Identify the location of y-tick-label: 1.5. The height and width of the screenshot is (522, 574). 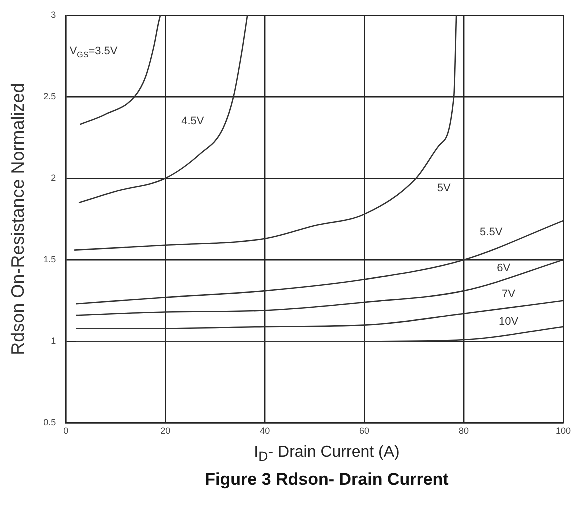
(50, 259).